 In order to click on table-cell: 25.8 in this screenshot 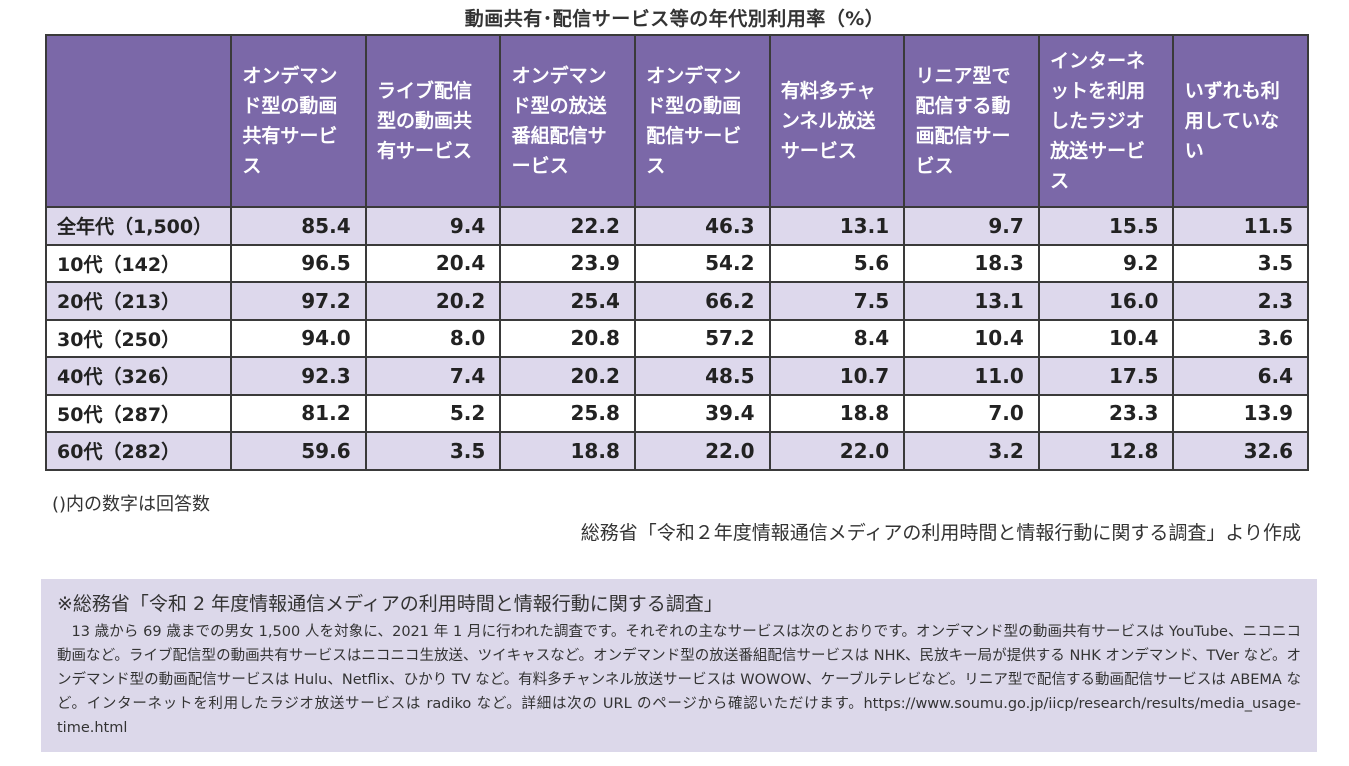, I will do `click(567, 413)`.